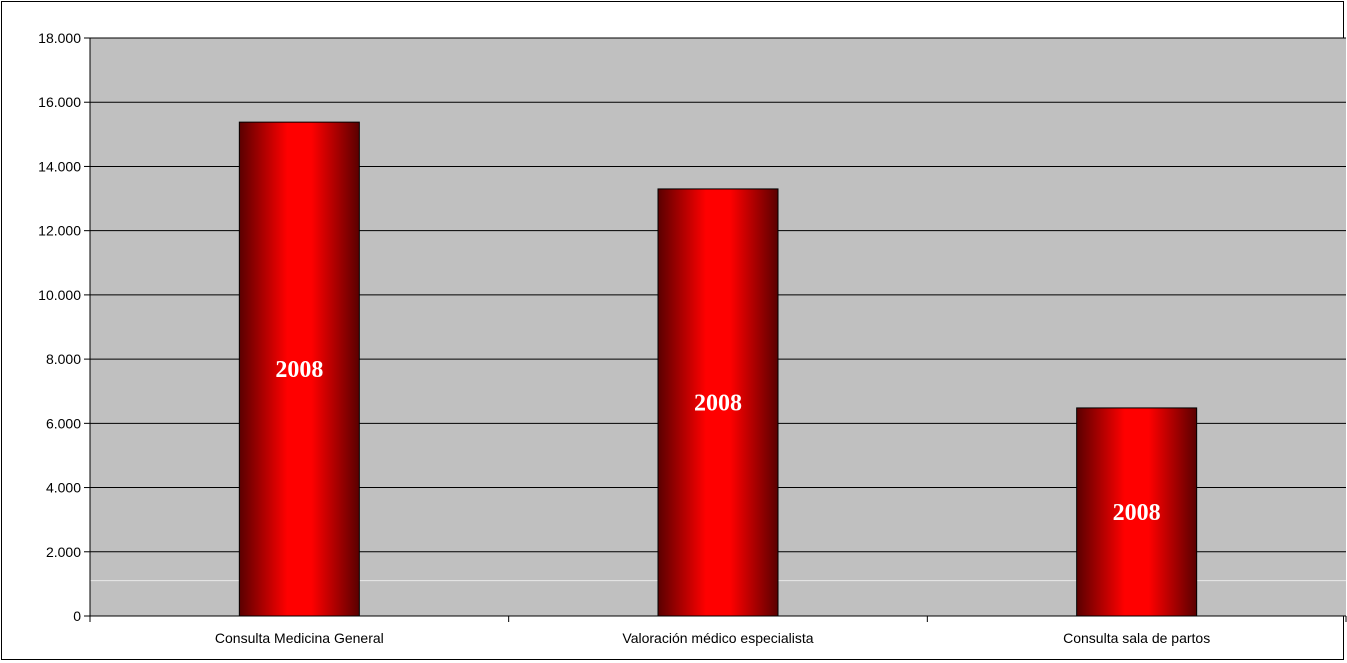 The height and width of the screenshot is (663, 1347). I want to click on y-tick-label: 4.000, so click(63, 488).